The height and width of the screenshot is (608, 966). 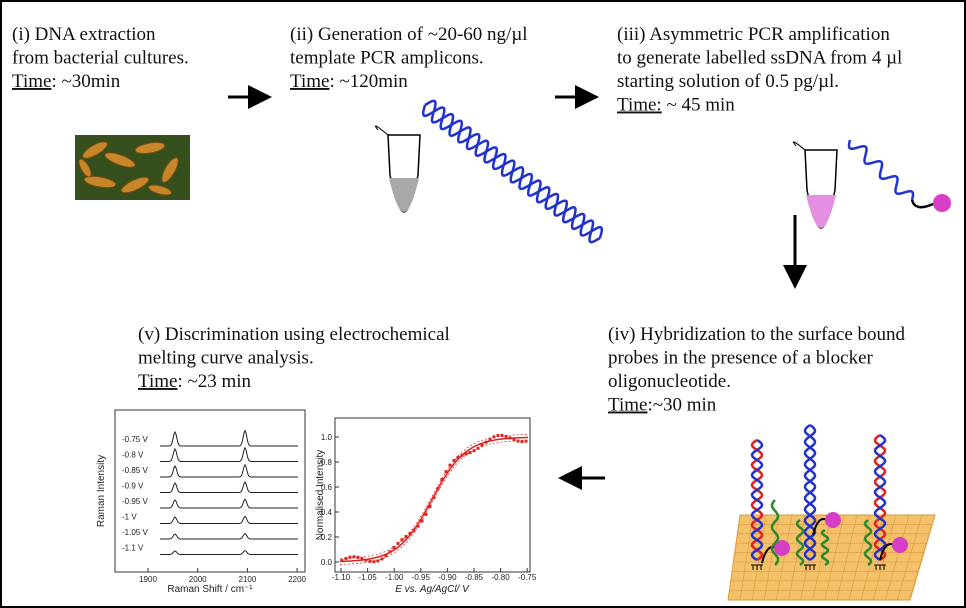 I want to click on x-tick-label: -0.85, so click(x=474, y=577).